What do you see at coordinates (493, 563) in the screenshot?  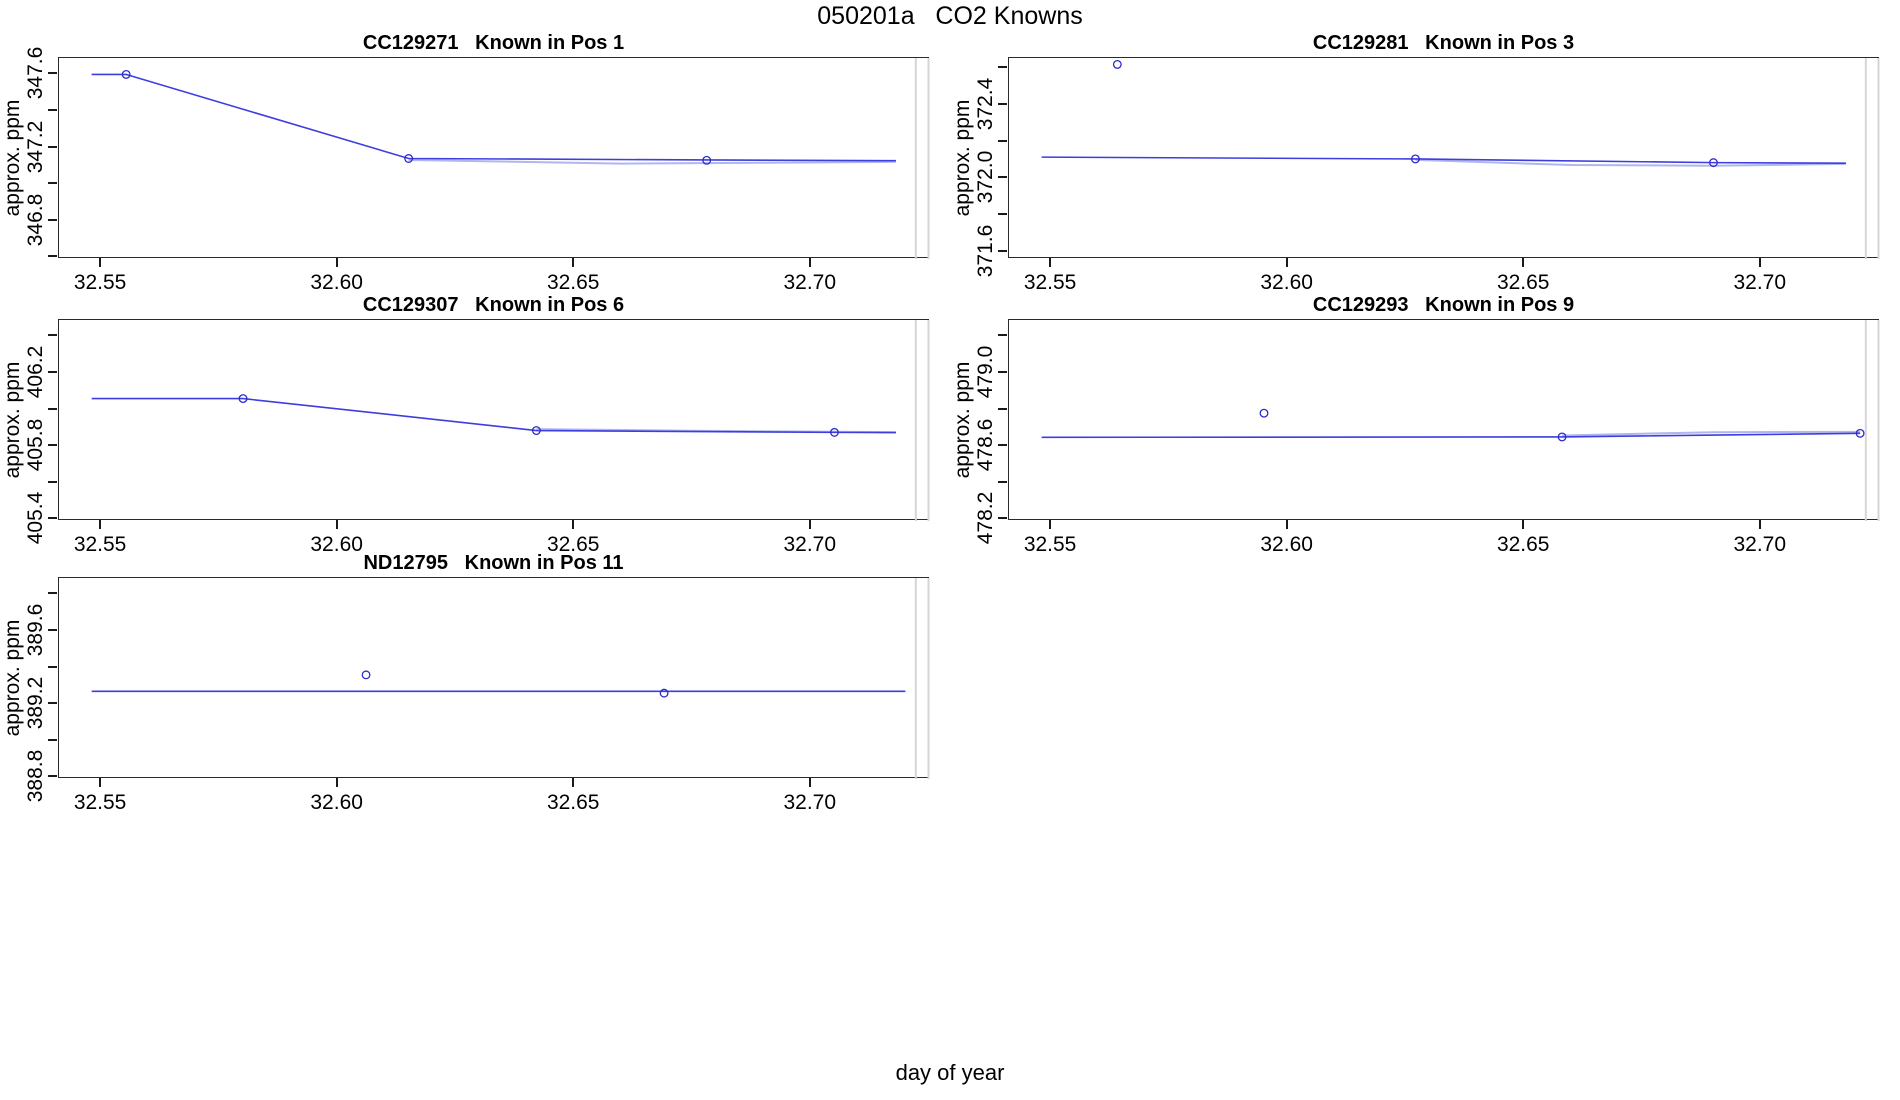 I see `panel-title-ND12795: ND12795 Known in Pos 11` at bounding box center [493, 563].